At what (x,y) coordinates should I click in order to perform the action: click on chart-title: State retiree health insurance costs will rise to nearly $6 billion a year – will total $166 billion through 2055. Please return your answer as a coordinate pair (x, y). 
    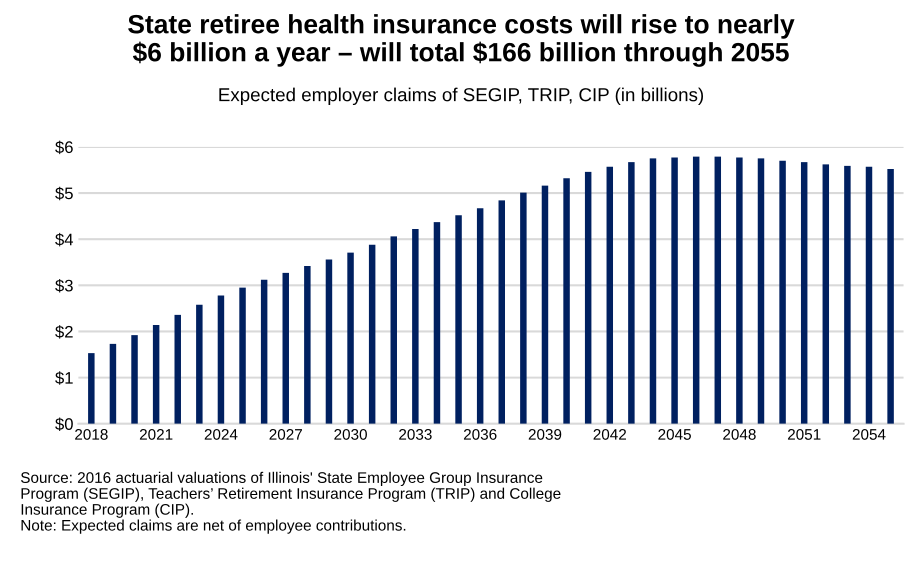
    Looking at the image, I should click on (461, 40).